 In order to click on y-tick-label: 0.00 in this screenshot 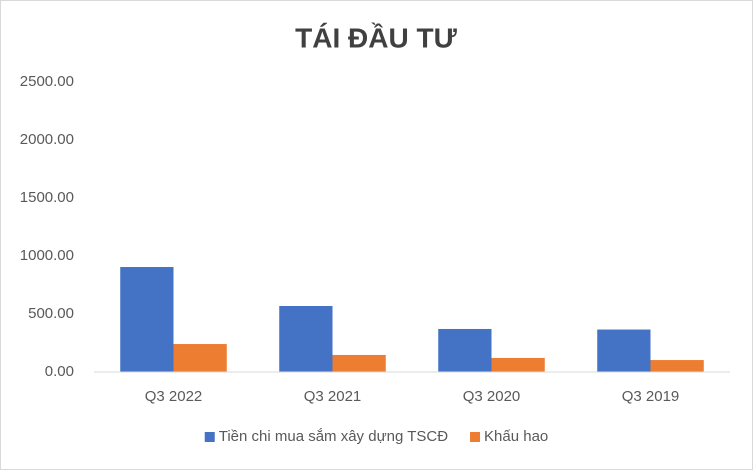, I will do `click(59, 371)`.